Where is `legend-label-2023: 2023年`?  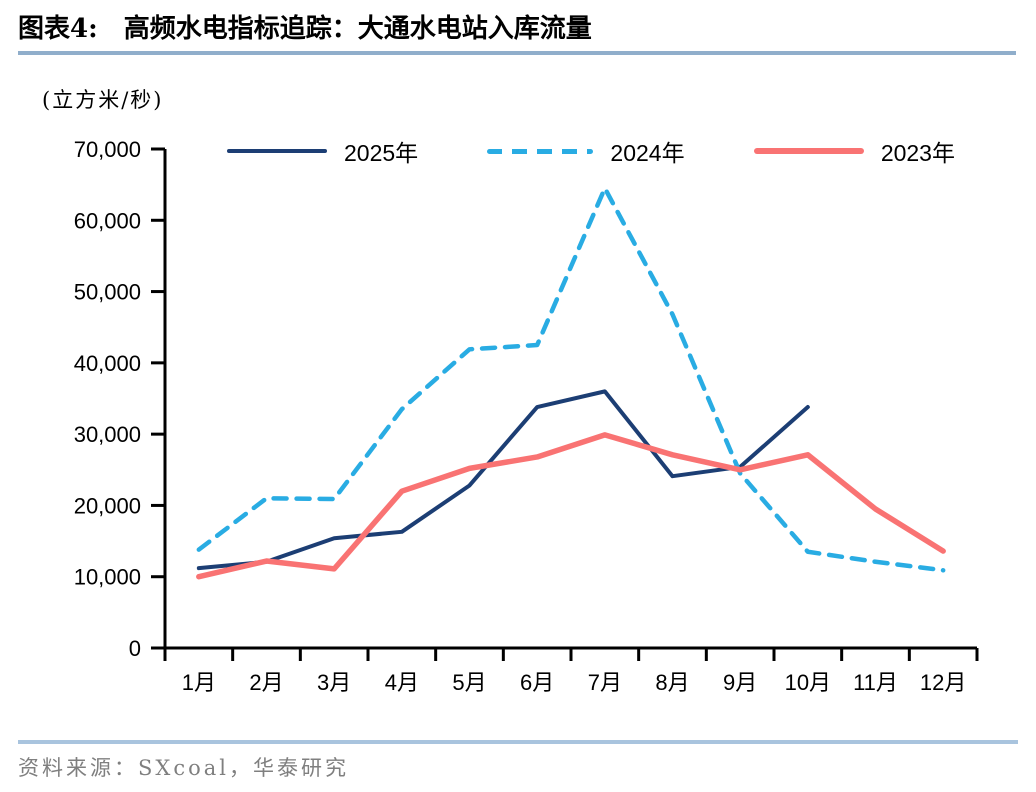
legend-label-2023: 2023年 is located at coordinates (917, 153).